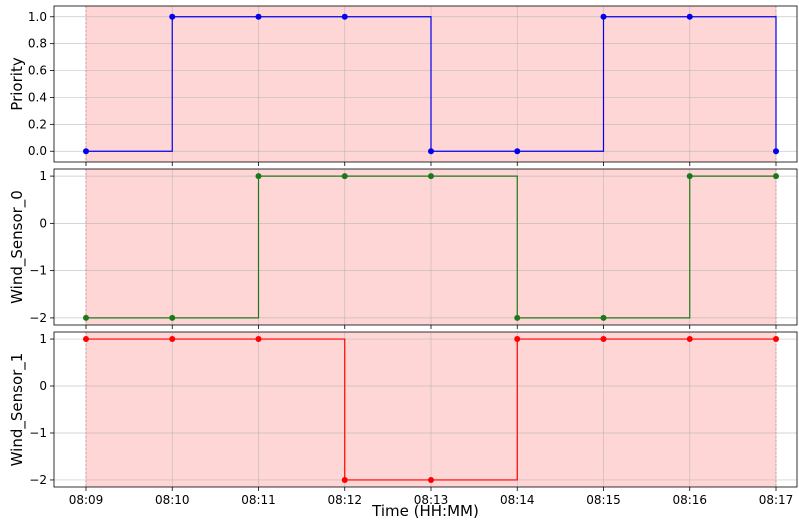 This screenshot has height=526, width=799. Describe the element at coordinates (43, 223) in the screenshot. I see `panel-2-ytick-label-2: 0` at that location.